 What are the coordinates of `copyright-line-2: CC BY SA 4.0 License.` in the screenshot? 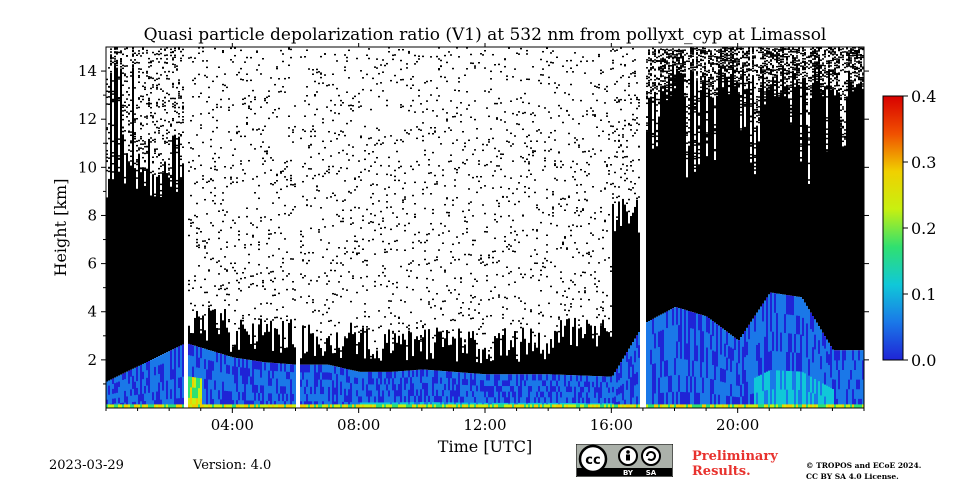 It's located at (863, 476).